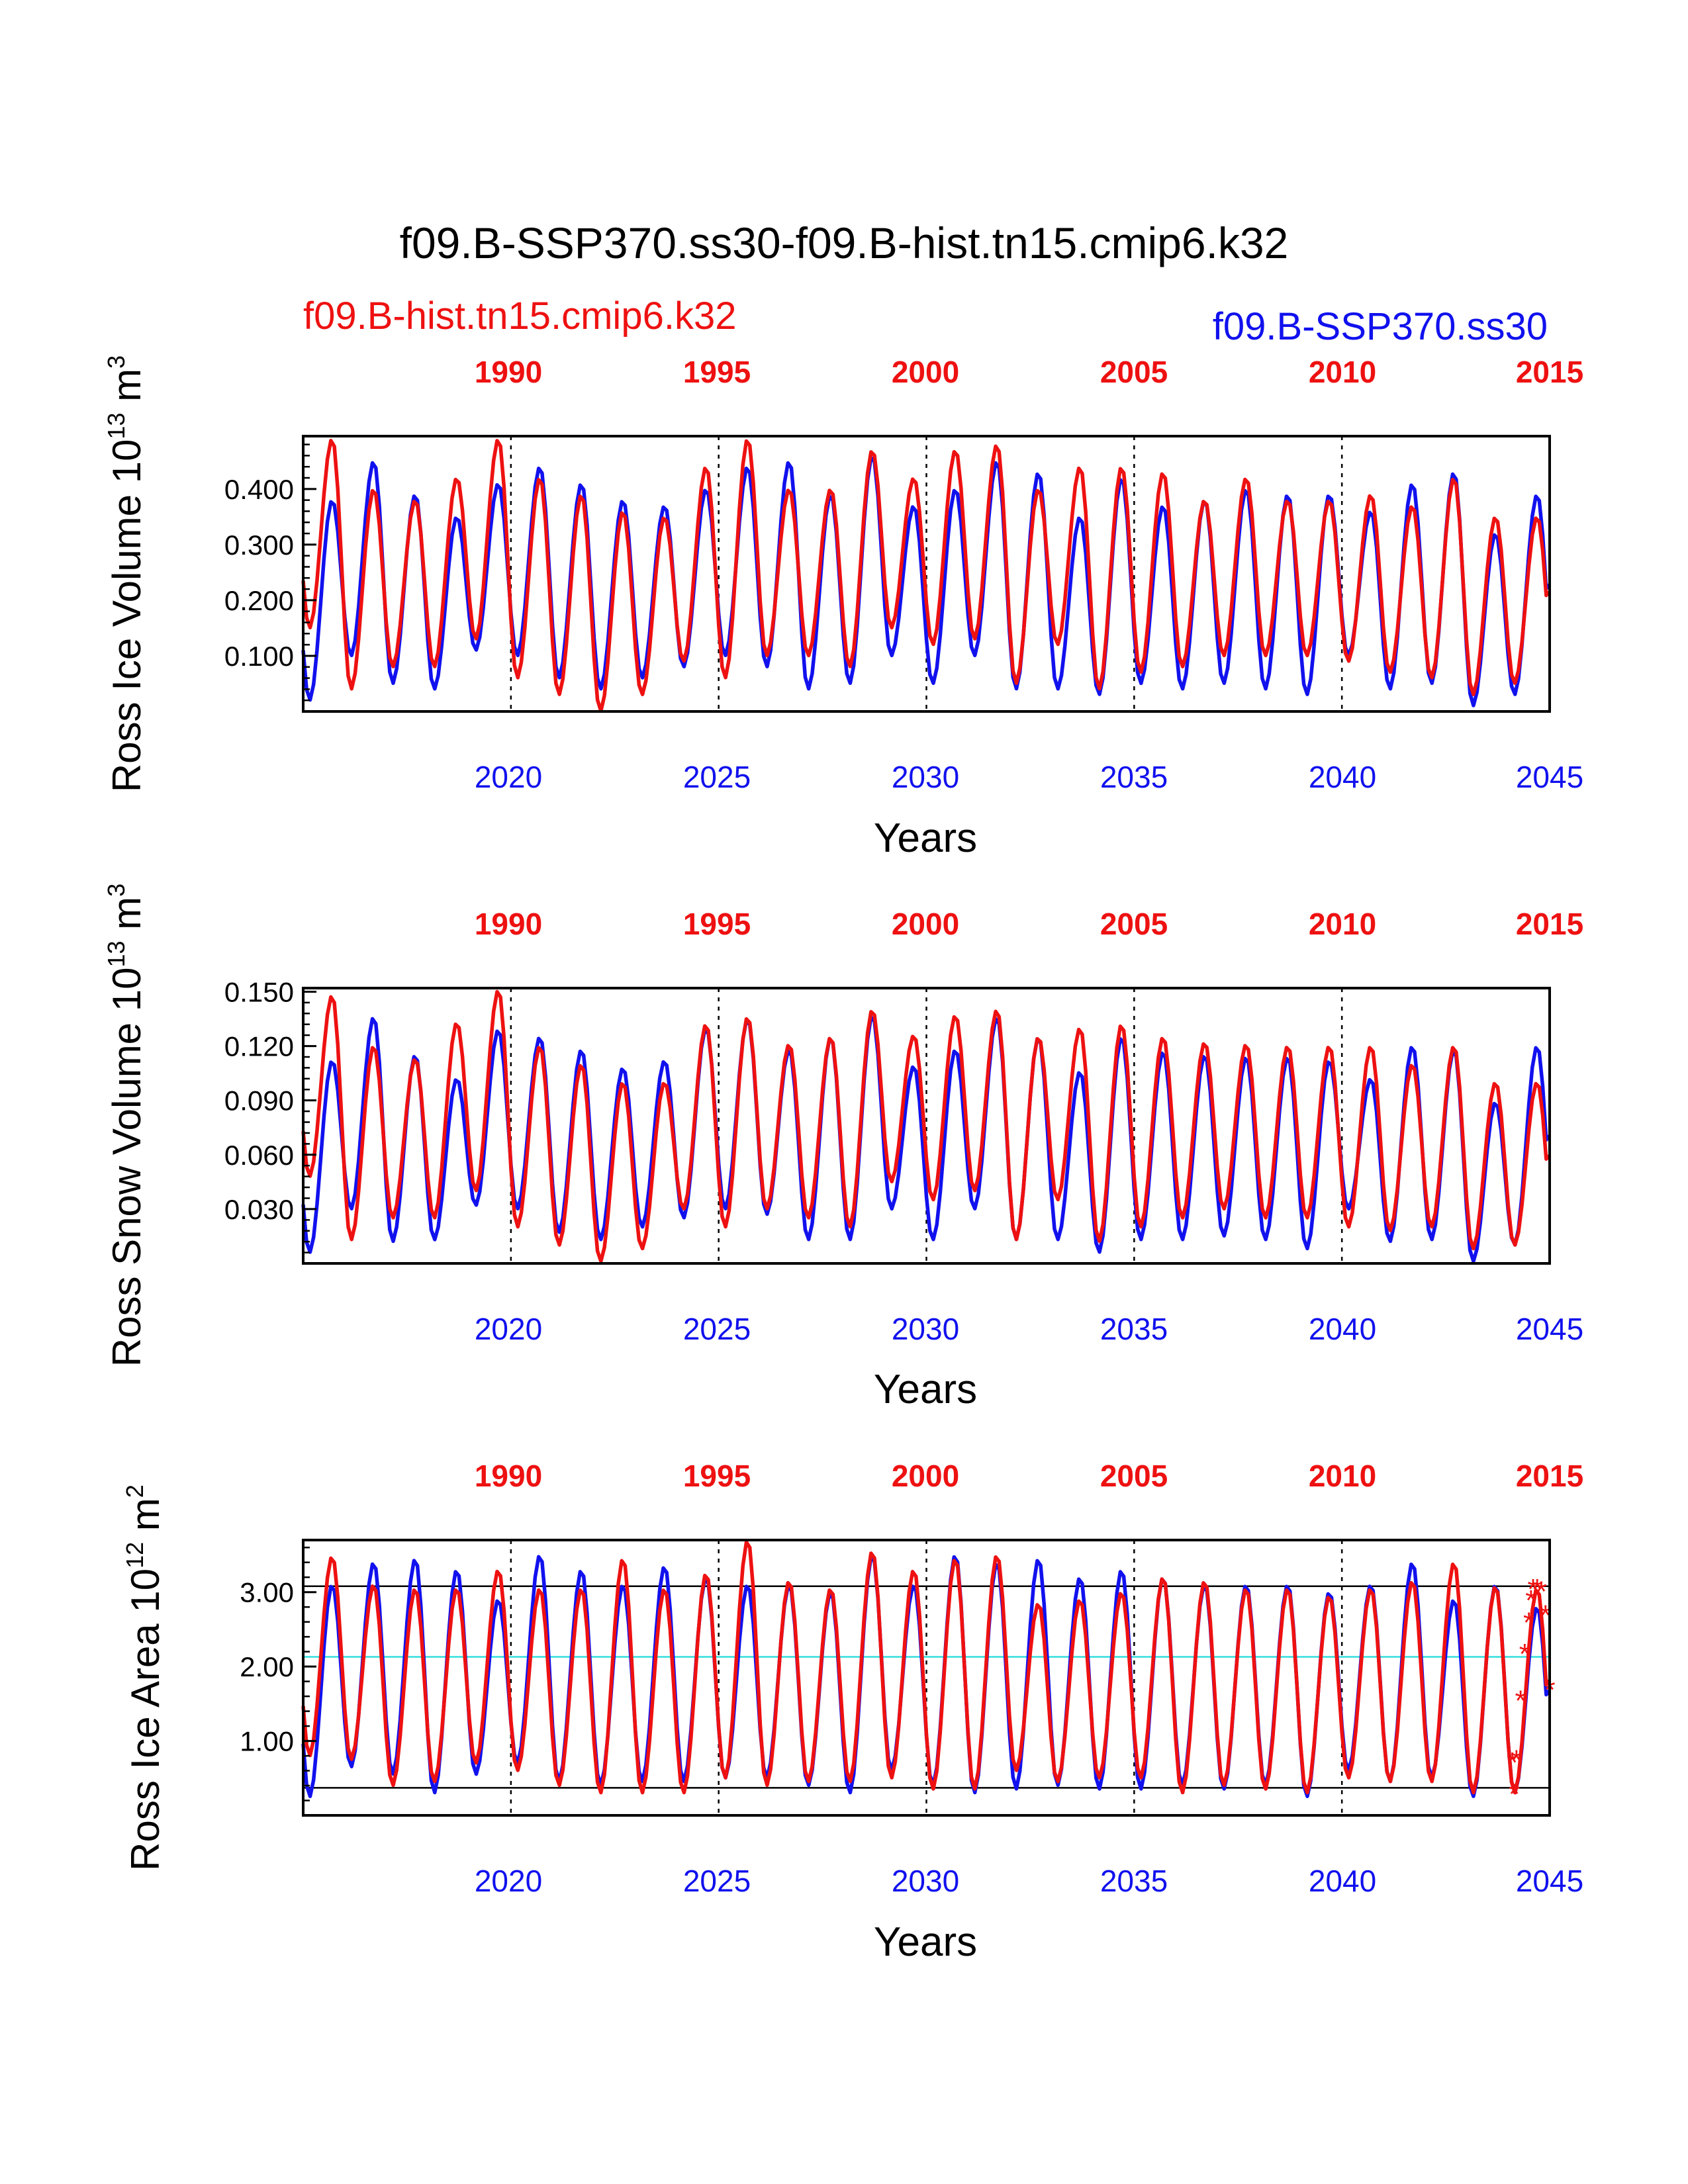 This screenshot has height=2184, width=1688. Describe the element at coordinates (134, 1491) in the screenshot. I see `y-axis-label-unit-exponent: 2` at that location.